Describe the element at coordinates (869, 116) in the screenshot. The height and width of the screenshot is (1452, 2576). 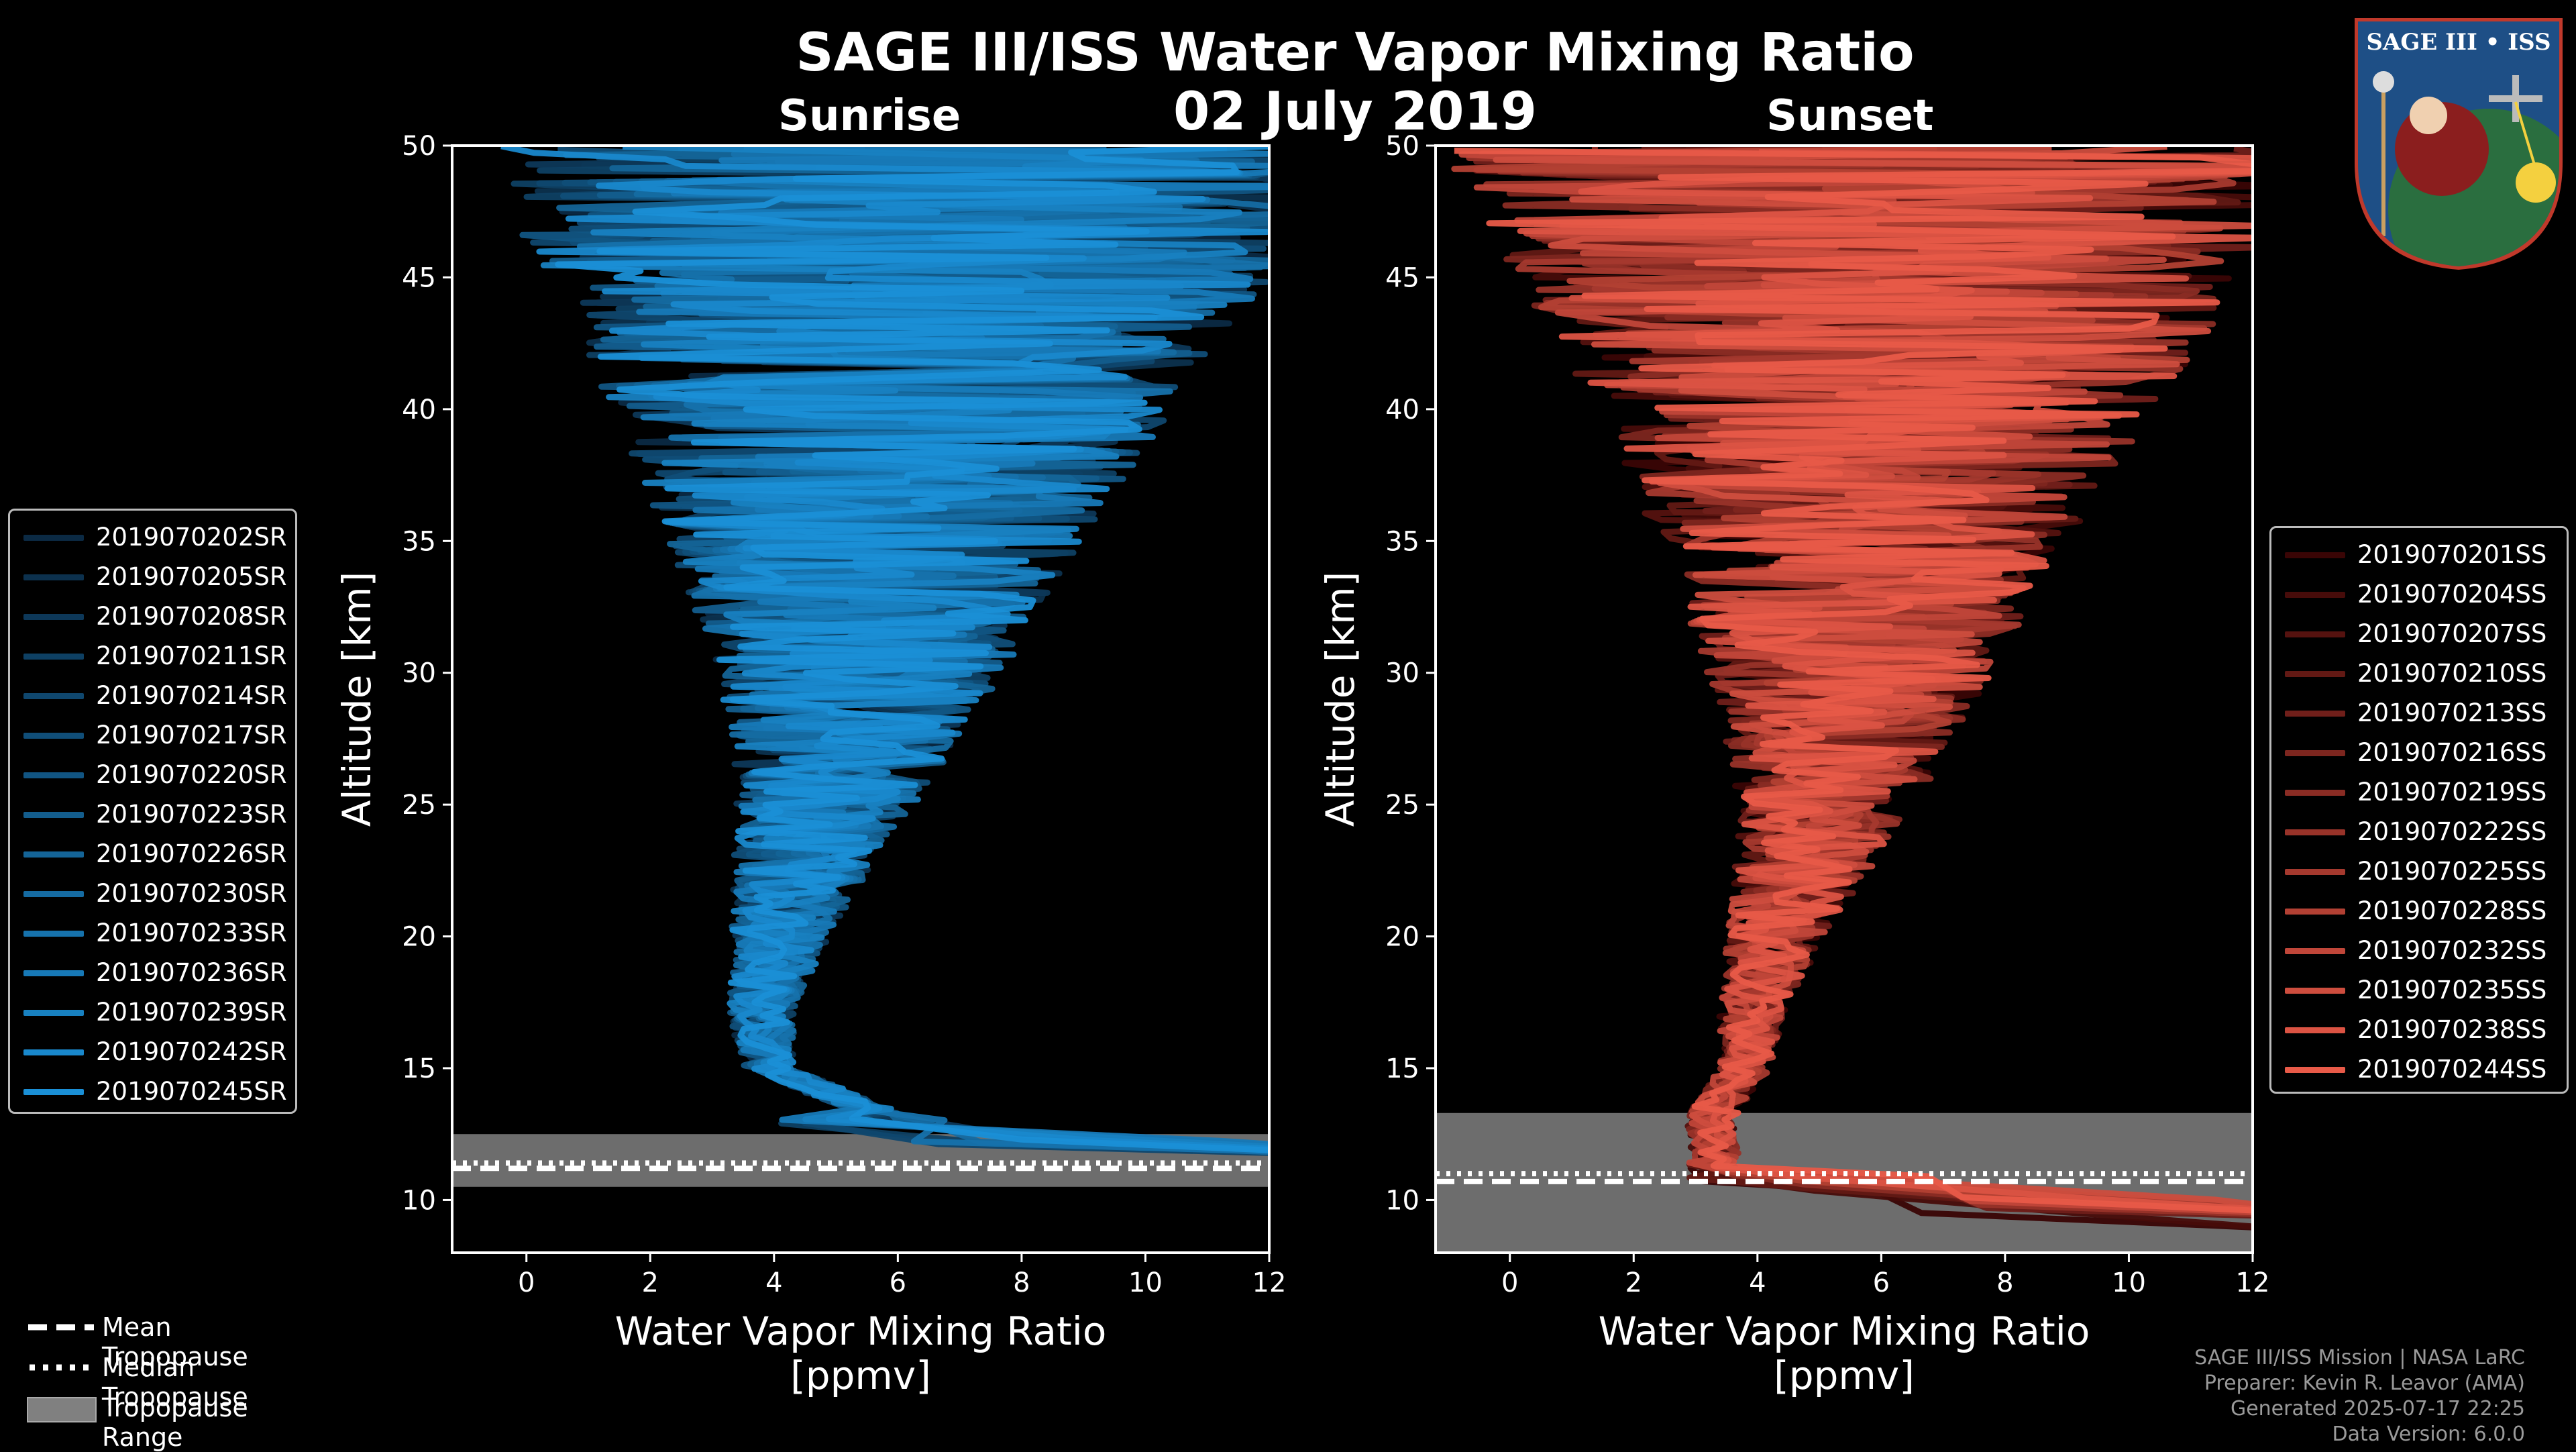
I see `sunrise-panel-title: Sunrise` at that location.